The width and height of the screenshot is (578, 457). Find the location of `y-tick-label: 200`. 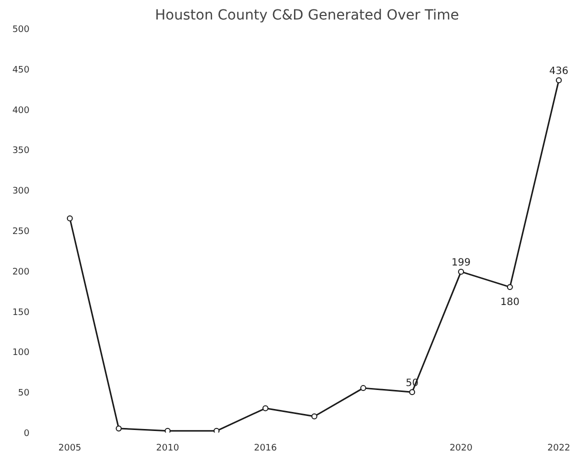

y-tick-label: 200 is located at coordinates (21, 272).